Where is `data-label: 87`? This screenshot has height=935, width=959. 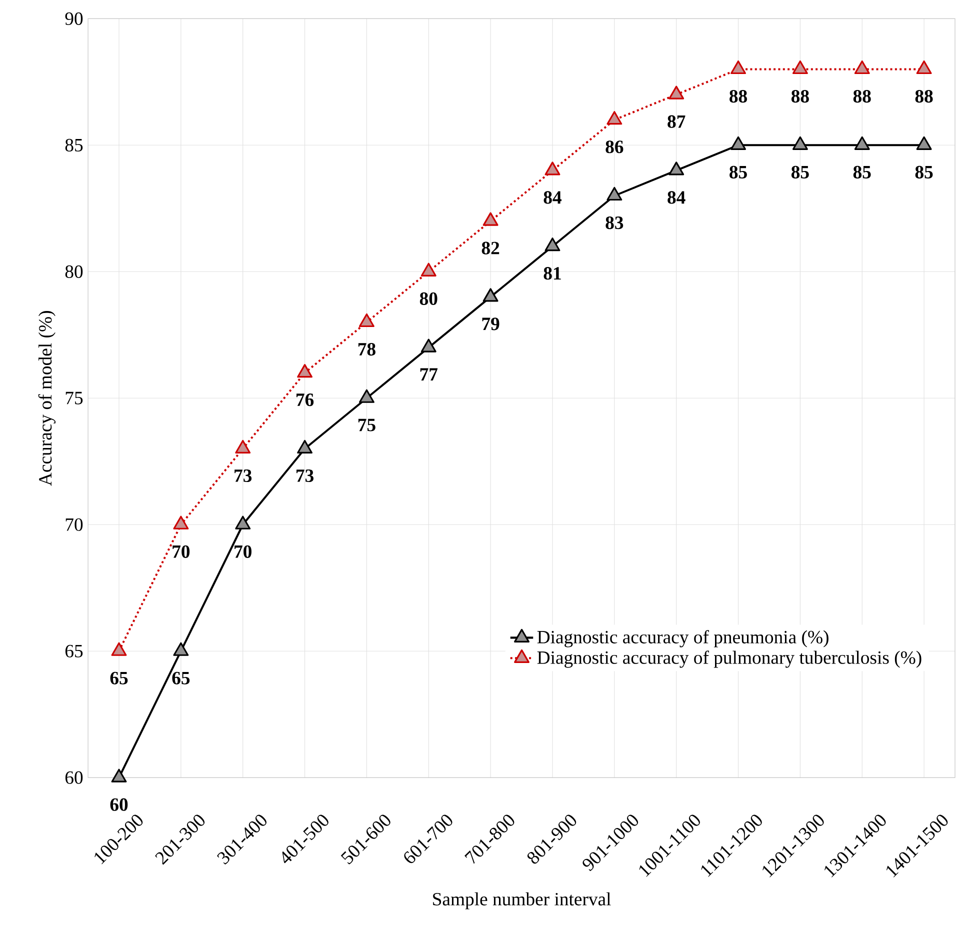 data-label: 87 is located at coordinates (677, 121).